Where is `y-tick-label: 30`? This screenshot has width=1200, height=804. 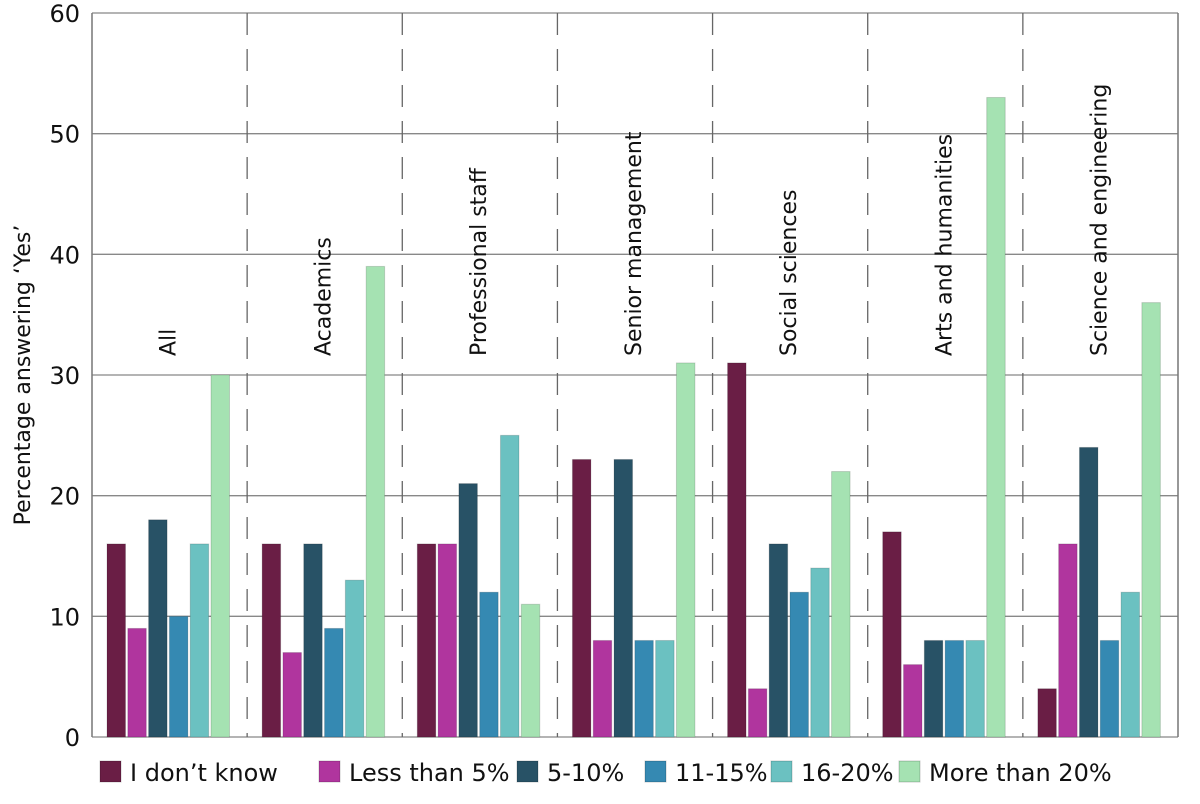 y-tick-label: 30 is located at coordinates (64, 376).